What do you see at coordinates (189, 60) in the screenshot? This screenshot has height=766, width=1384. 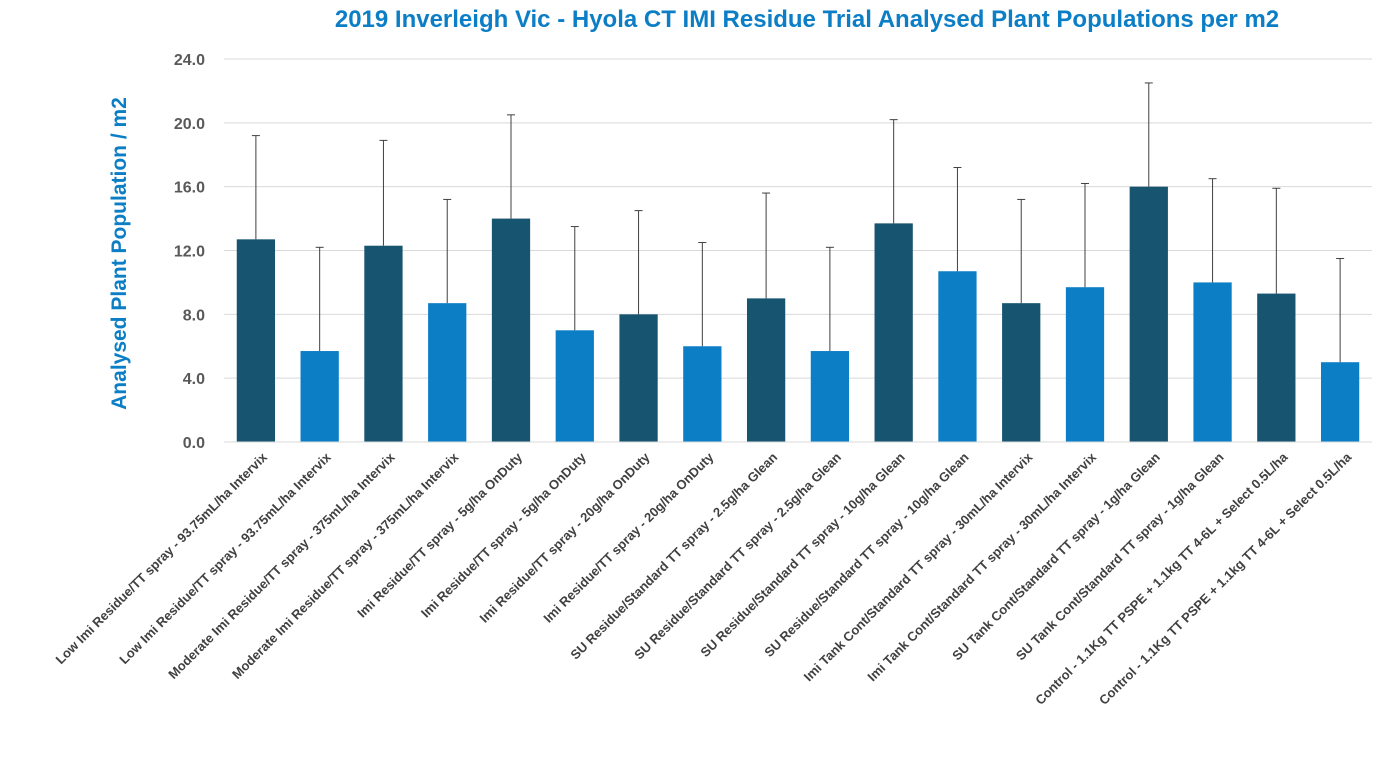 I see `y-tick-label: 24.0` at bounding box center [189, 60].